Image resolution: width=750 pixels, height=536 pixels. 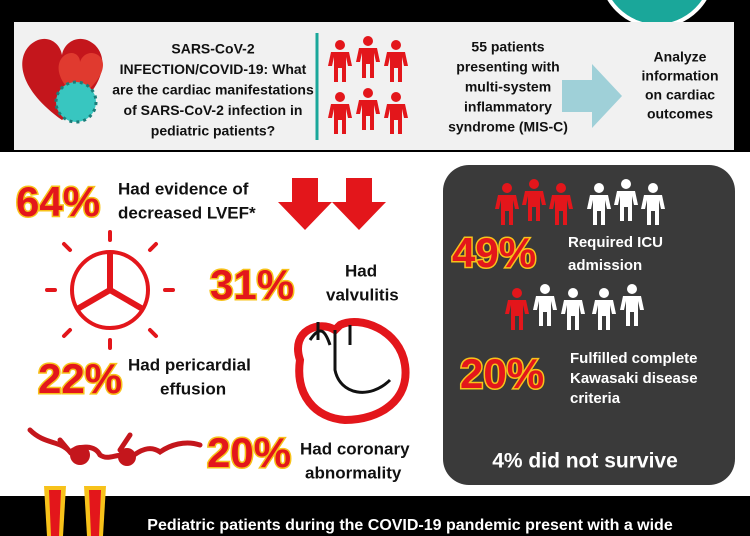 What do you see at coordinates (502, 373) in the screenshot?
I see `outcome-percent: 20%` at bounding box center [502, 373].